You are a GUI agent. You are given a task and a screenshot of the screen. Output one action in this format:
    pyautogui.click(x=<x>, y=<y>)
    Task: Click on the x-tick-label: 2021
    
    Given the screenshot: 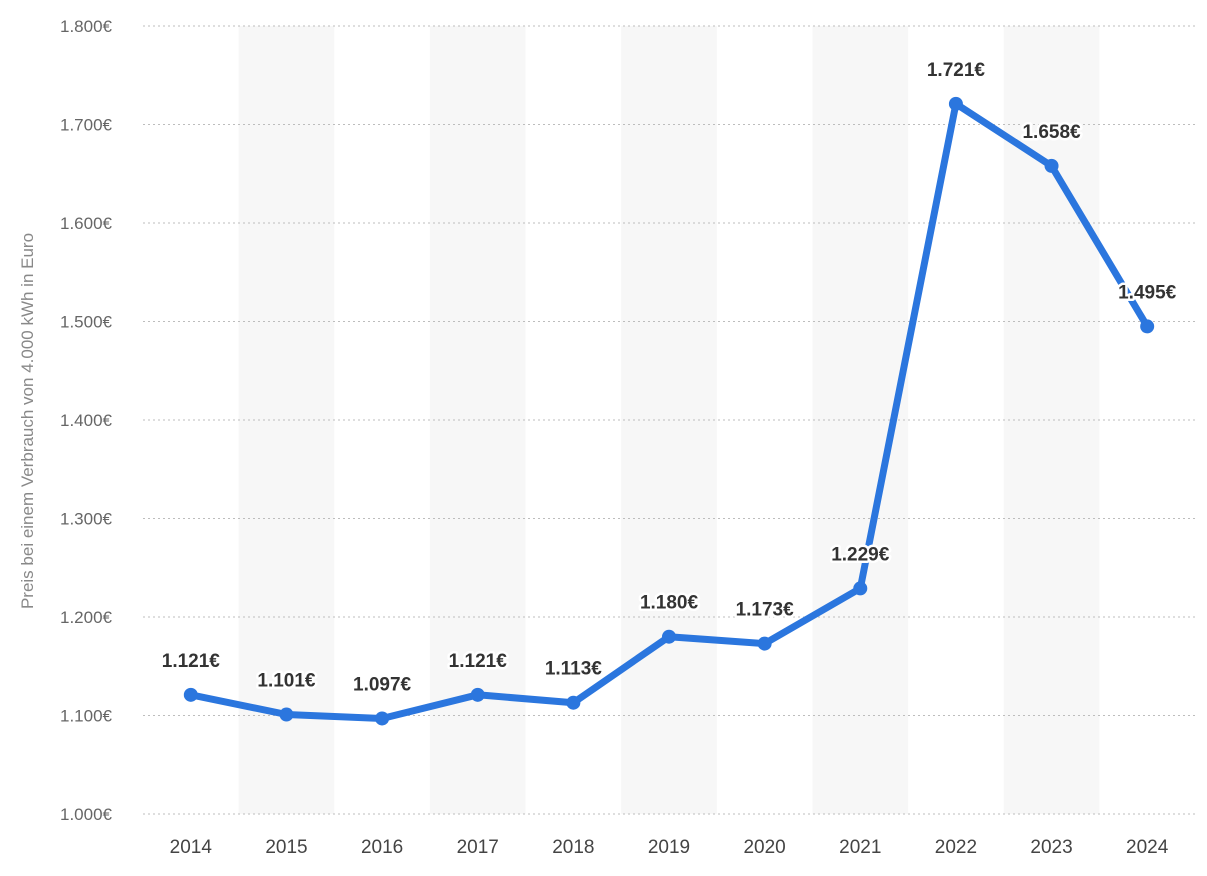 What is the action you would take?
    pyautogui.click(x=860, y=847)
    